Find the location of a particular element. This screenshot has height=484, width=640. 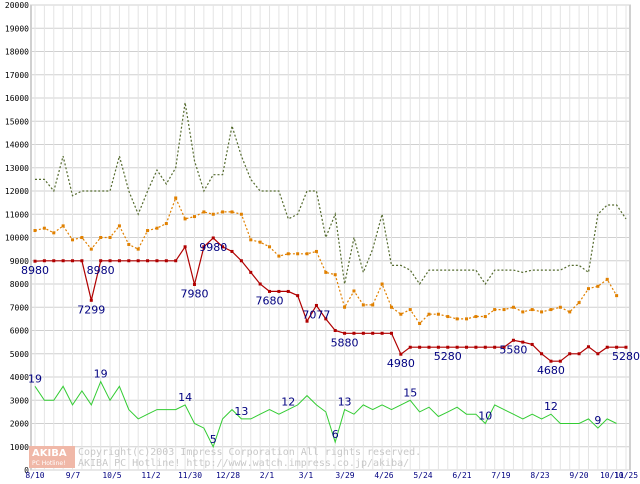

y-tick-label: 13000 is located at coordinates (17, 168).